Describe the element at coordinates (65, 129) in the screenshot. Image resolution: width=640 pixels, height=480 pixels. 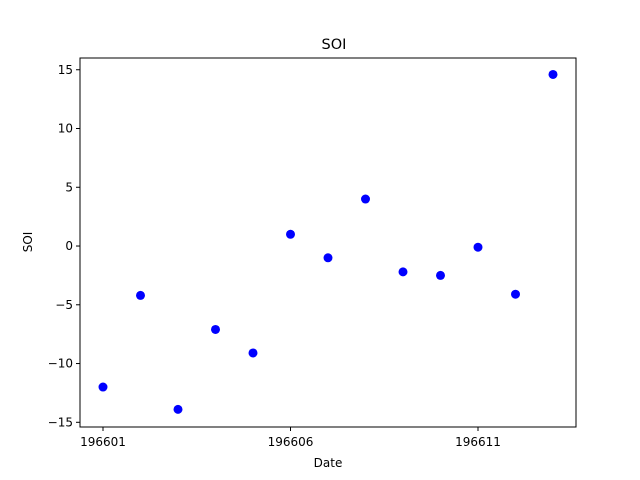
I see `y-tick-label: 10` at that location.